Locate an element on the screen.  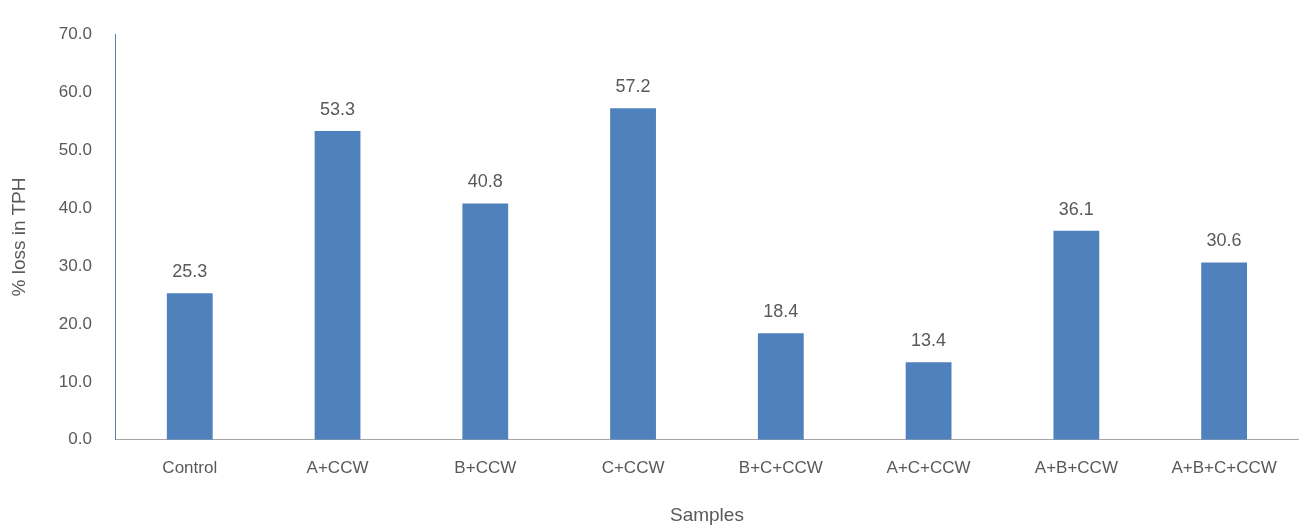
x-tick-label: A+CCW is located at coordinates (337, 467).